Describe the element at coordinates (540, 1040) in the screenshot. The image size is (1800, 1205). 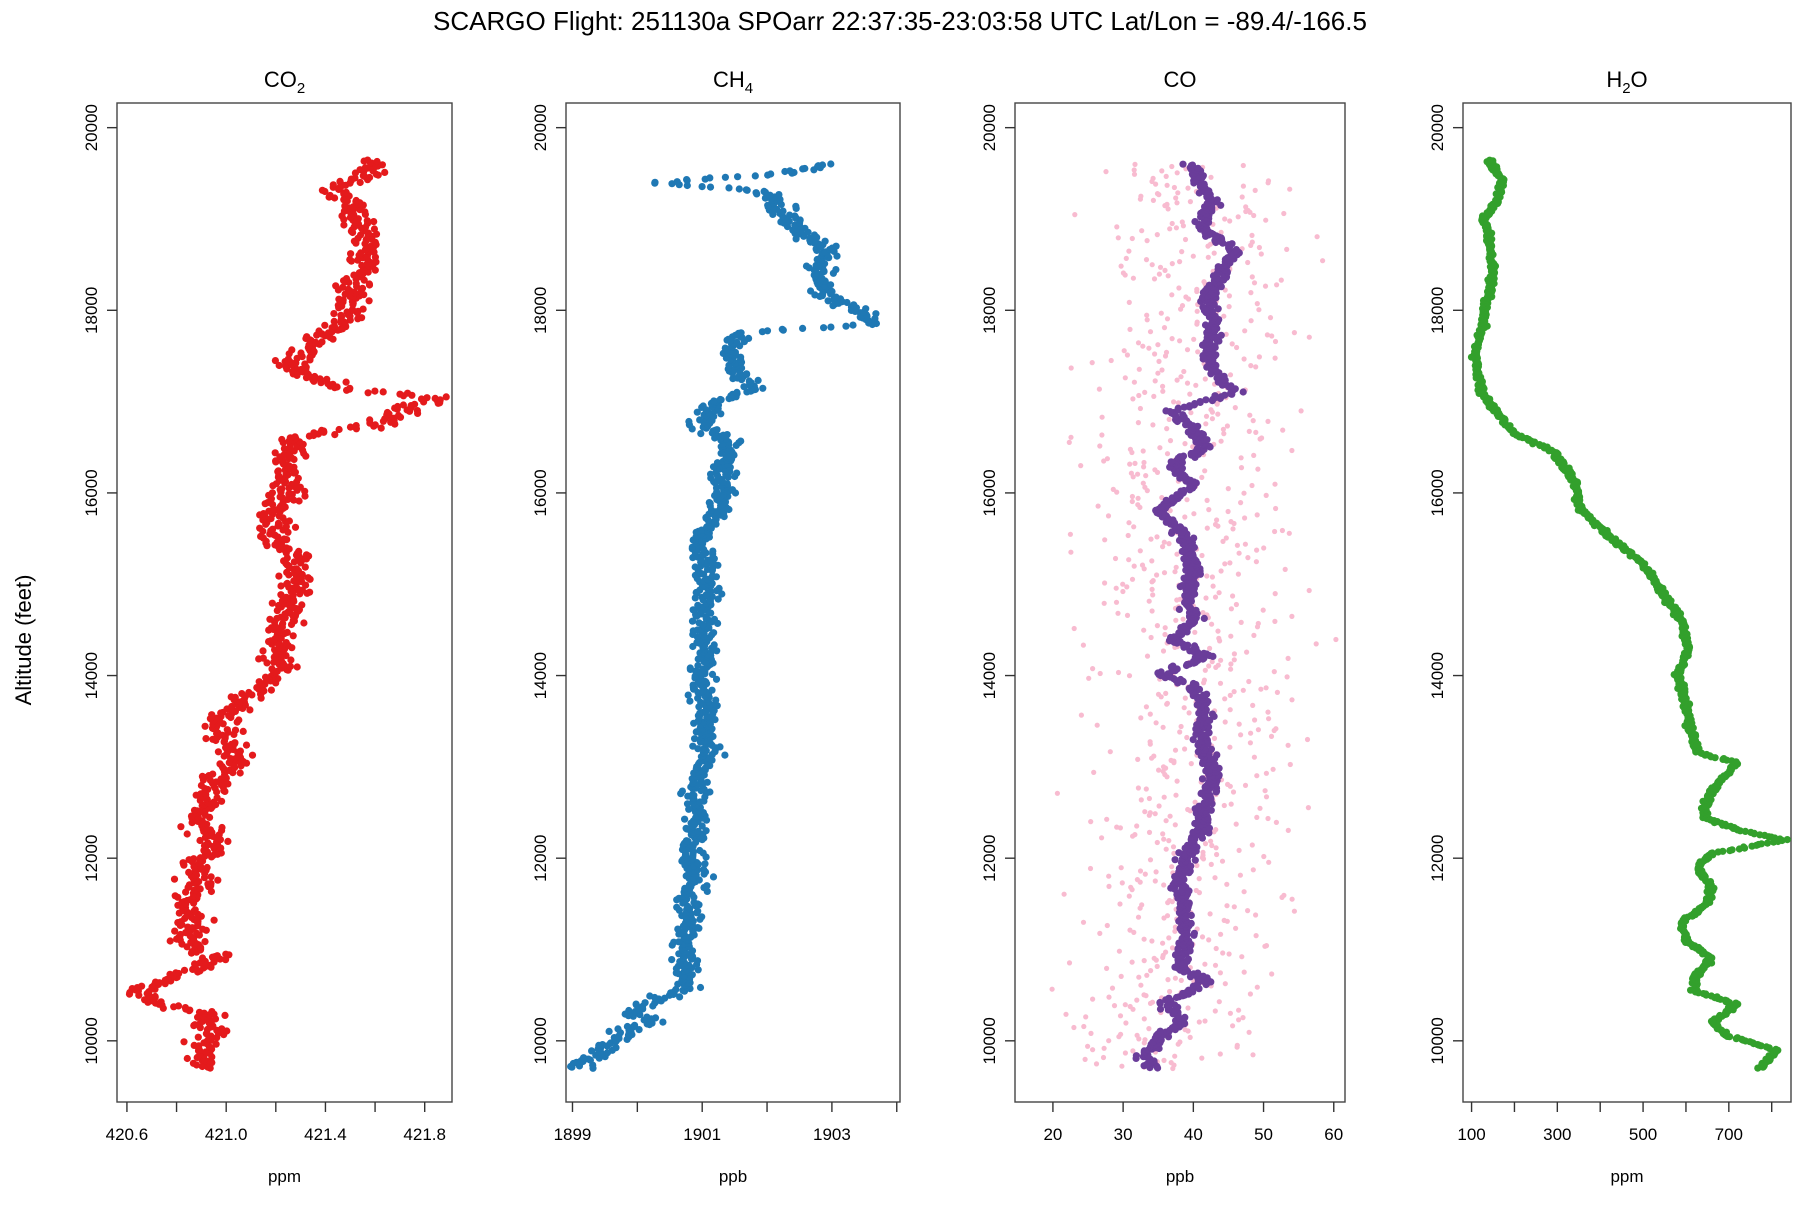
I see `ch4-y-tick-label: 10000` at that location.